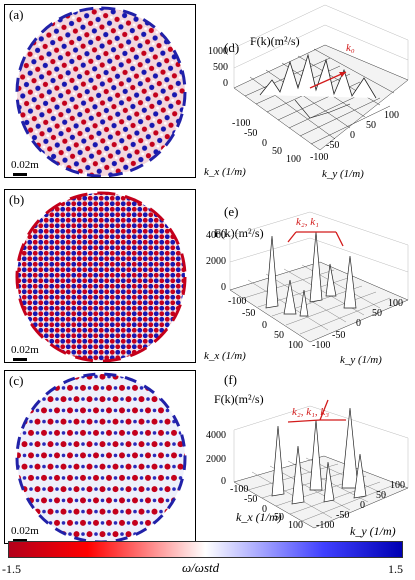  Describe the element at coordinates (321, 464) in the screenshot. I see `surface-plot-f` at that location.